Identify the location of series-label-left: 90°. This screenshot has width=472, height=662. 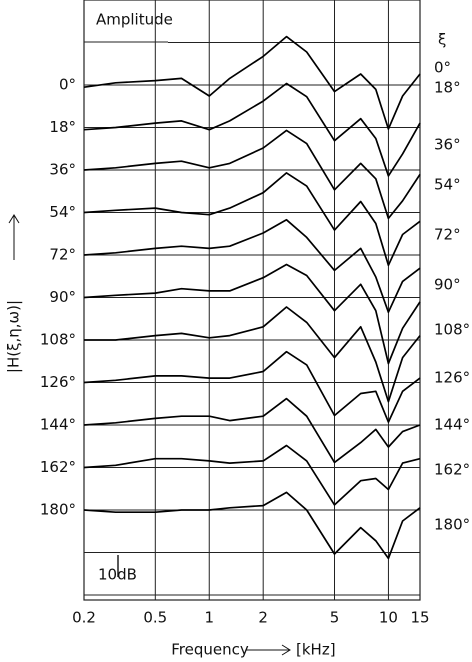
(62, 297).